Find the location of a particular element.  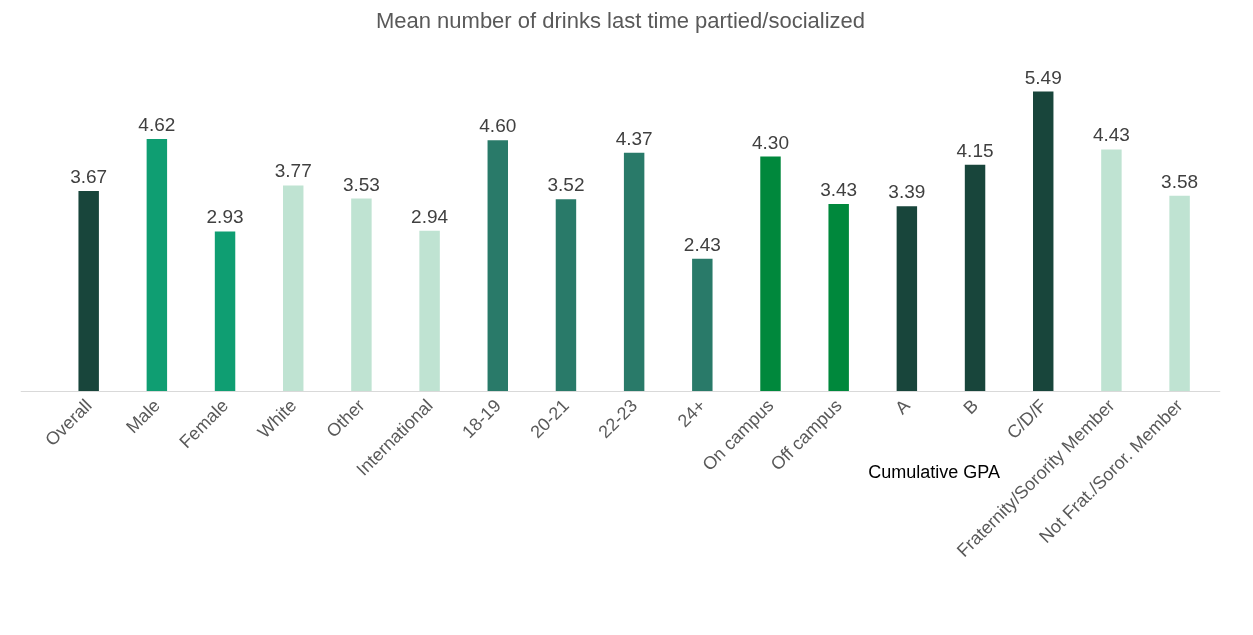

data-label: 3.53 is located at coordinates (361, 184).